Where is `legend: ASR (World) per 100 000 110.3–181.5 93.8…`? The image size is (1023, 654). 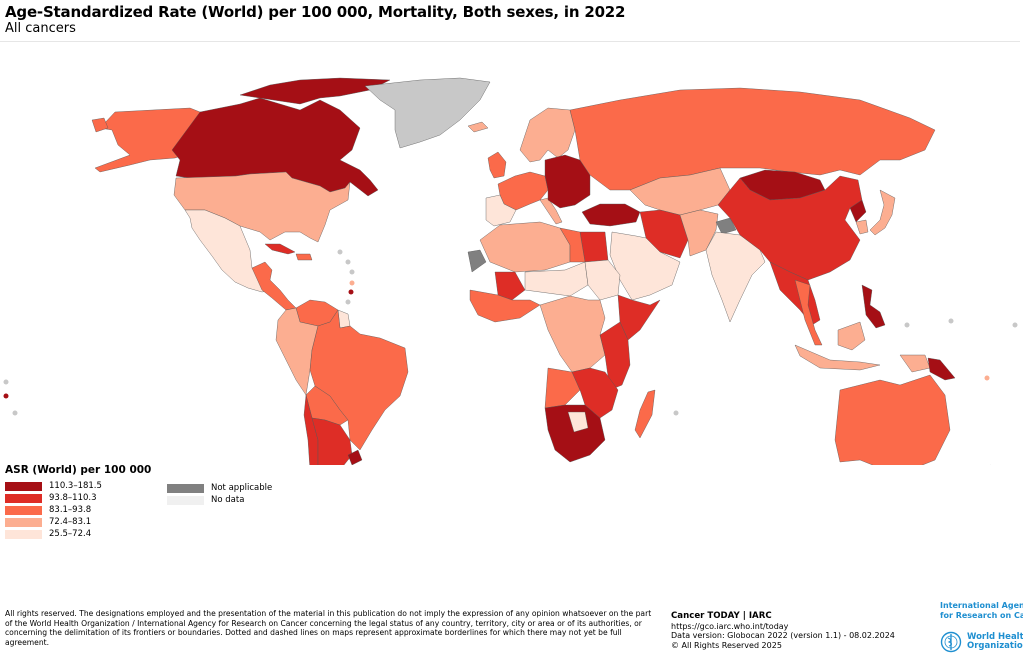
legend: ASR (World) per 100 000 110.3–181.5 93.8… is located at coordinates (78, 502).